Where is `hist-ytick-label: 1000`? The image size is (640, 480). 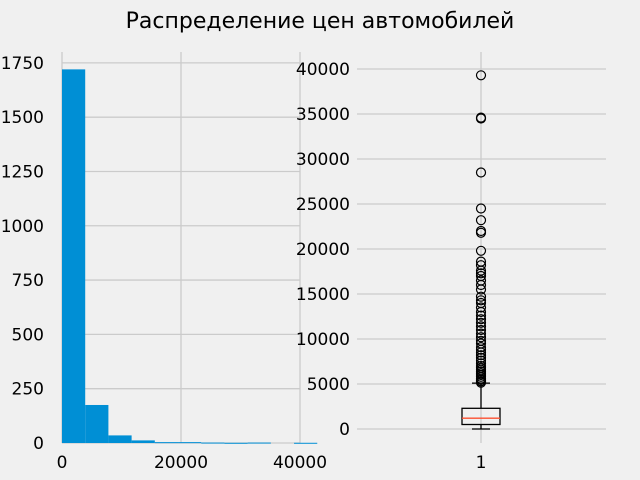
hist-ytick-label: 1000 is located at coordinates (22, 227).